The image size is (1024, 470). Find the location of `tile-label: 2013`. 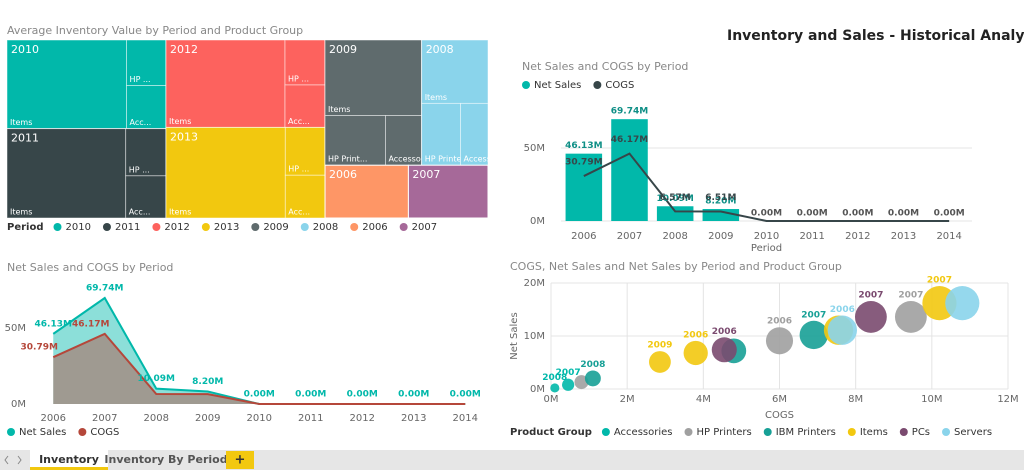

tile-label: 2013 is located at coordinates (184, 136).